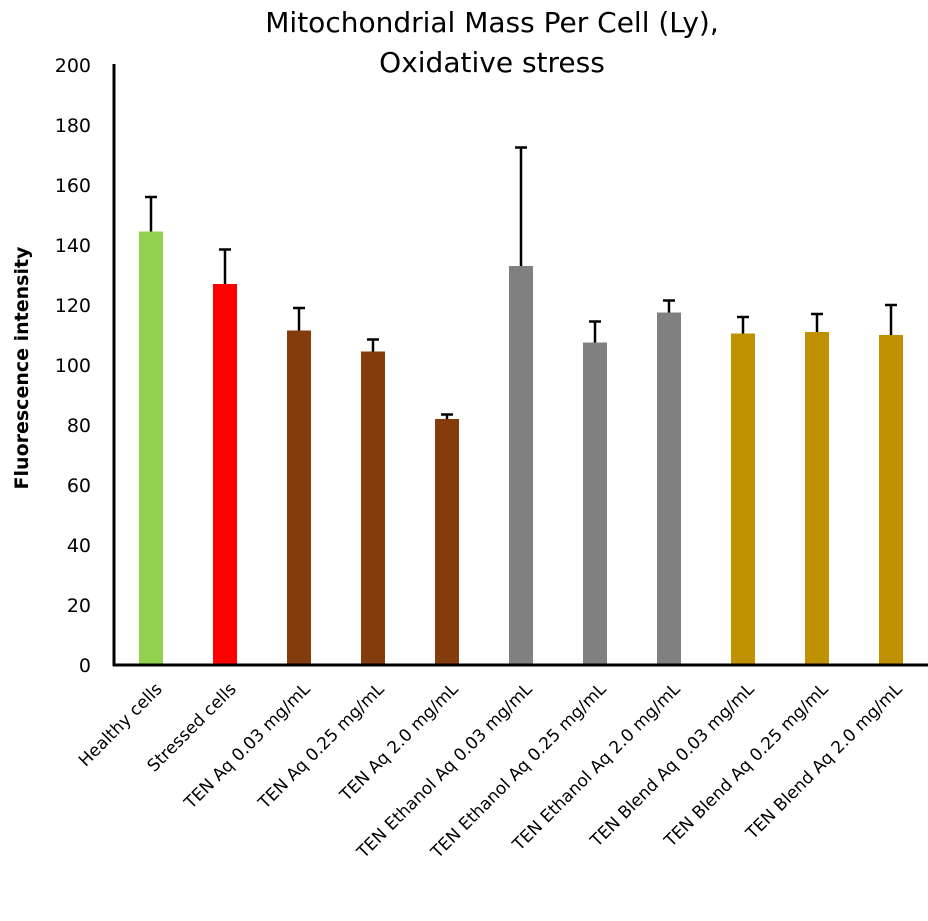 This screenshot has height=921, width=928. Describe the element at coordinates (247, 746) in the screenshot. I see `x-tick-label: TEN Aq 0.03 mg/mL` at that location.